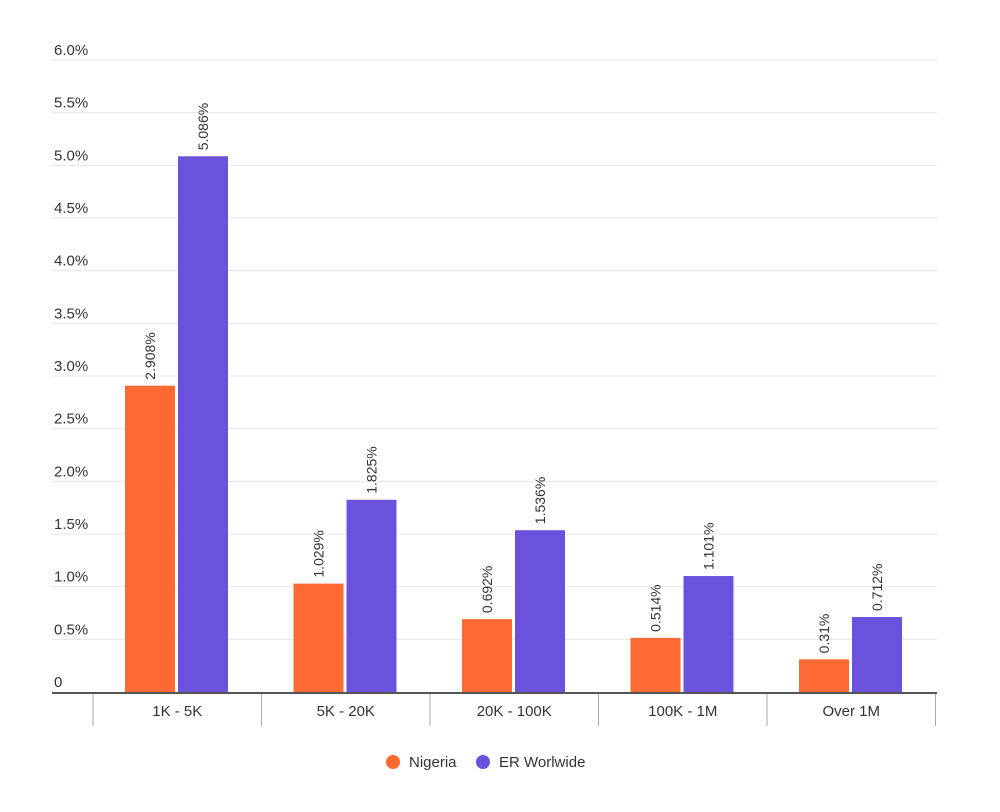  I want to click on y-tick-label: 4.0%, so click(71, 261).